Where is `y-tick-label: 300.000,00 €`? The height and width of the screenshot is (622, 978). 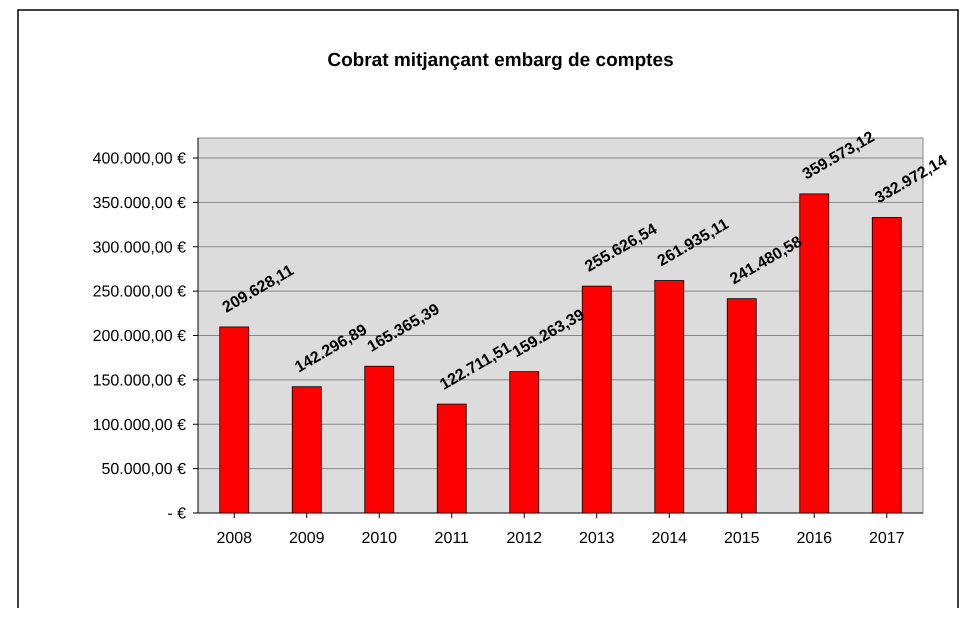 y-tick-label: 300.000,00 € is located at coordinates (139, 247).